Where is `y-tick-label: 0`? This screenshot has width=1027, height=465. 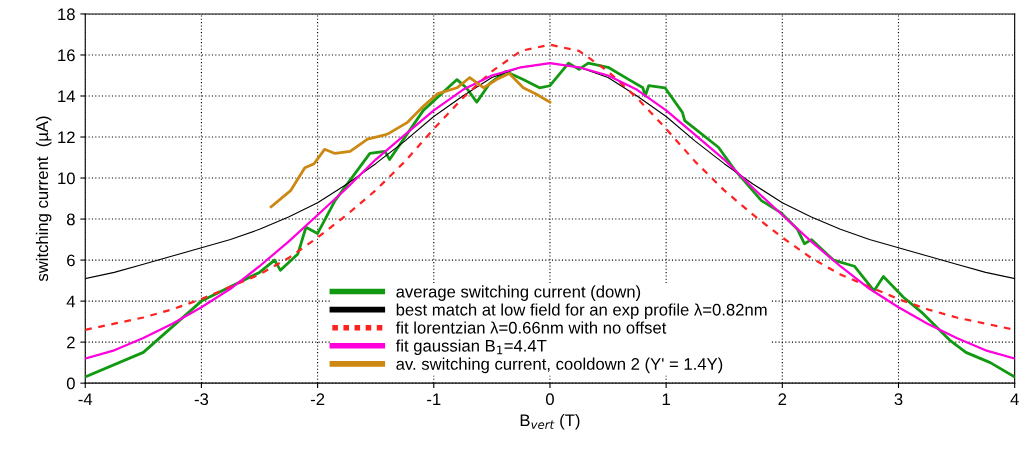
y-tick-label: 0 is located at coordinates (70, 383).